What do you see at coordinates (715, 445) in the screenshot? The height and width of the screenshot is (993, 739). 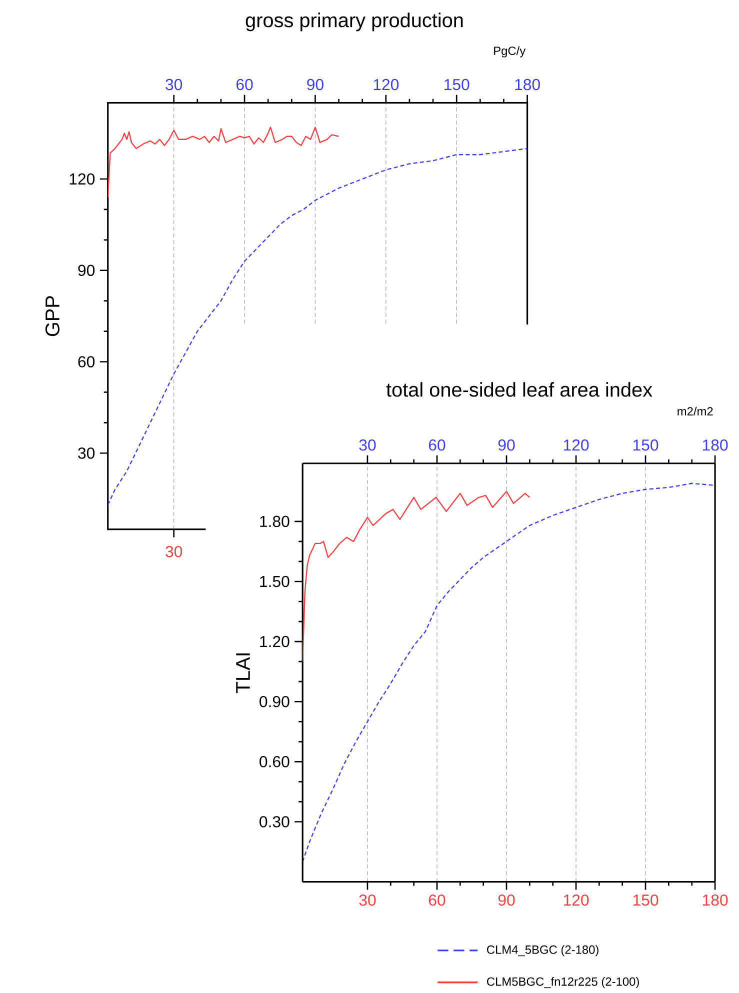 I see `x2-tick-label: 180` at bounding box center [715, 445].